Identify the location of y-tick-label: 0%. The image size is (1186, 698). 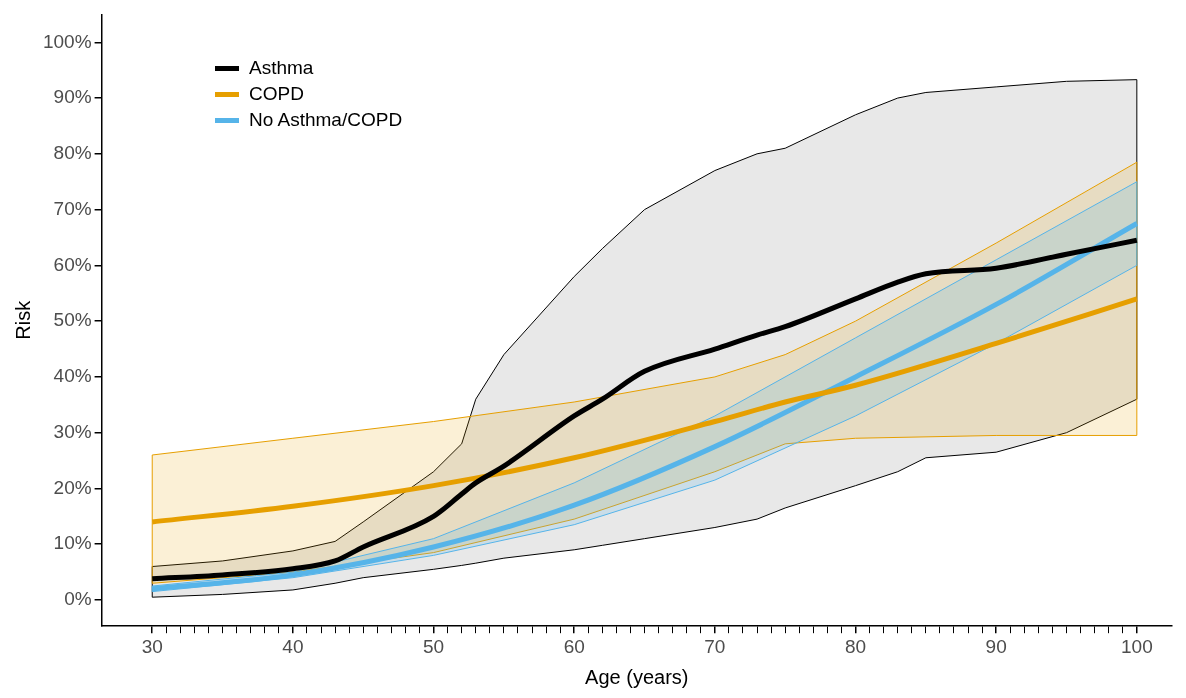
(78, 599).